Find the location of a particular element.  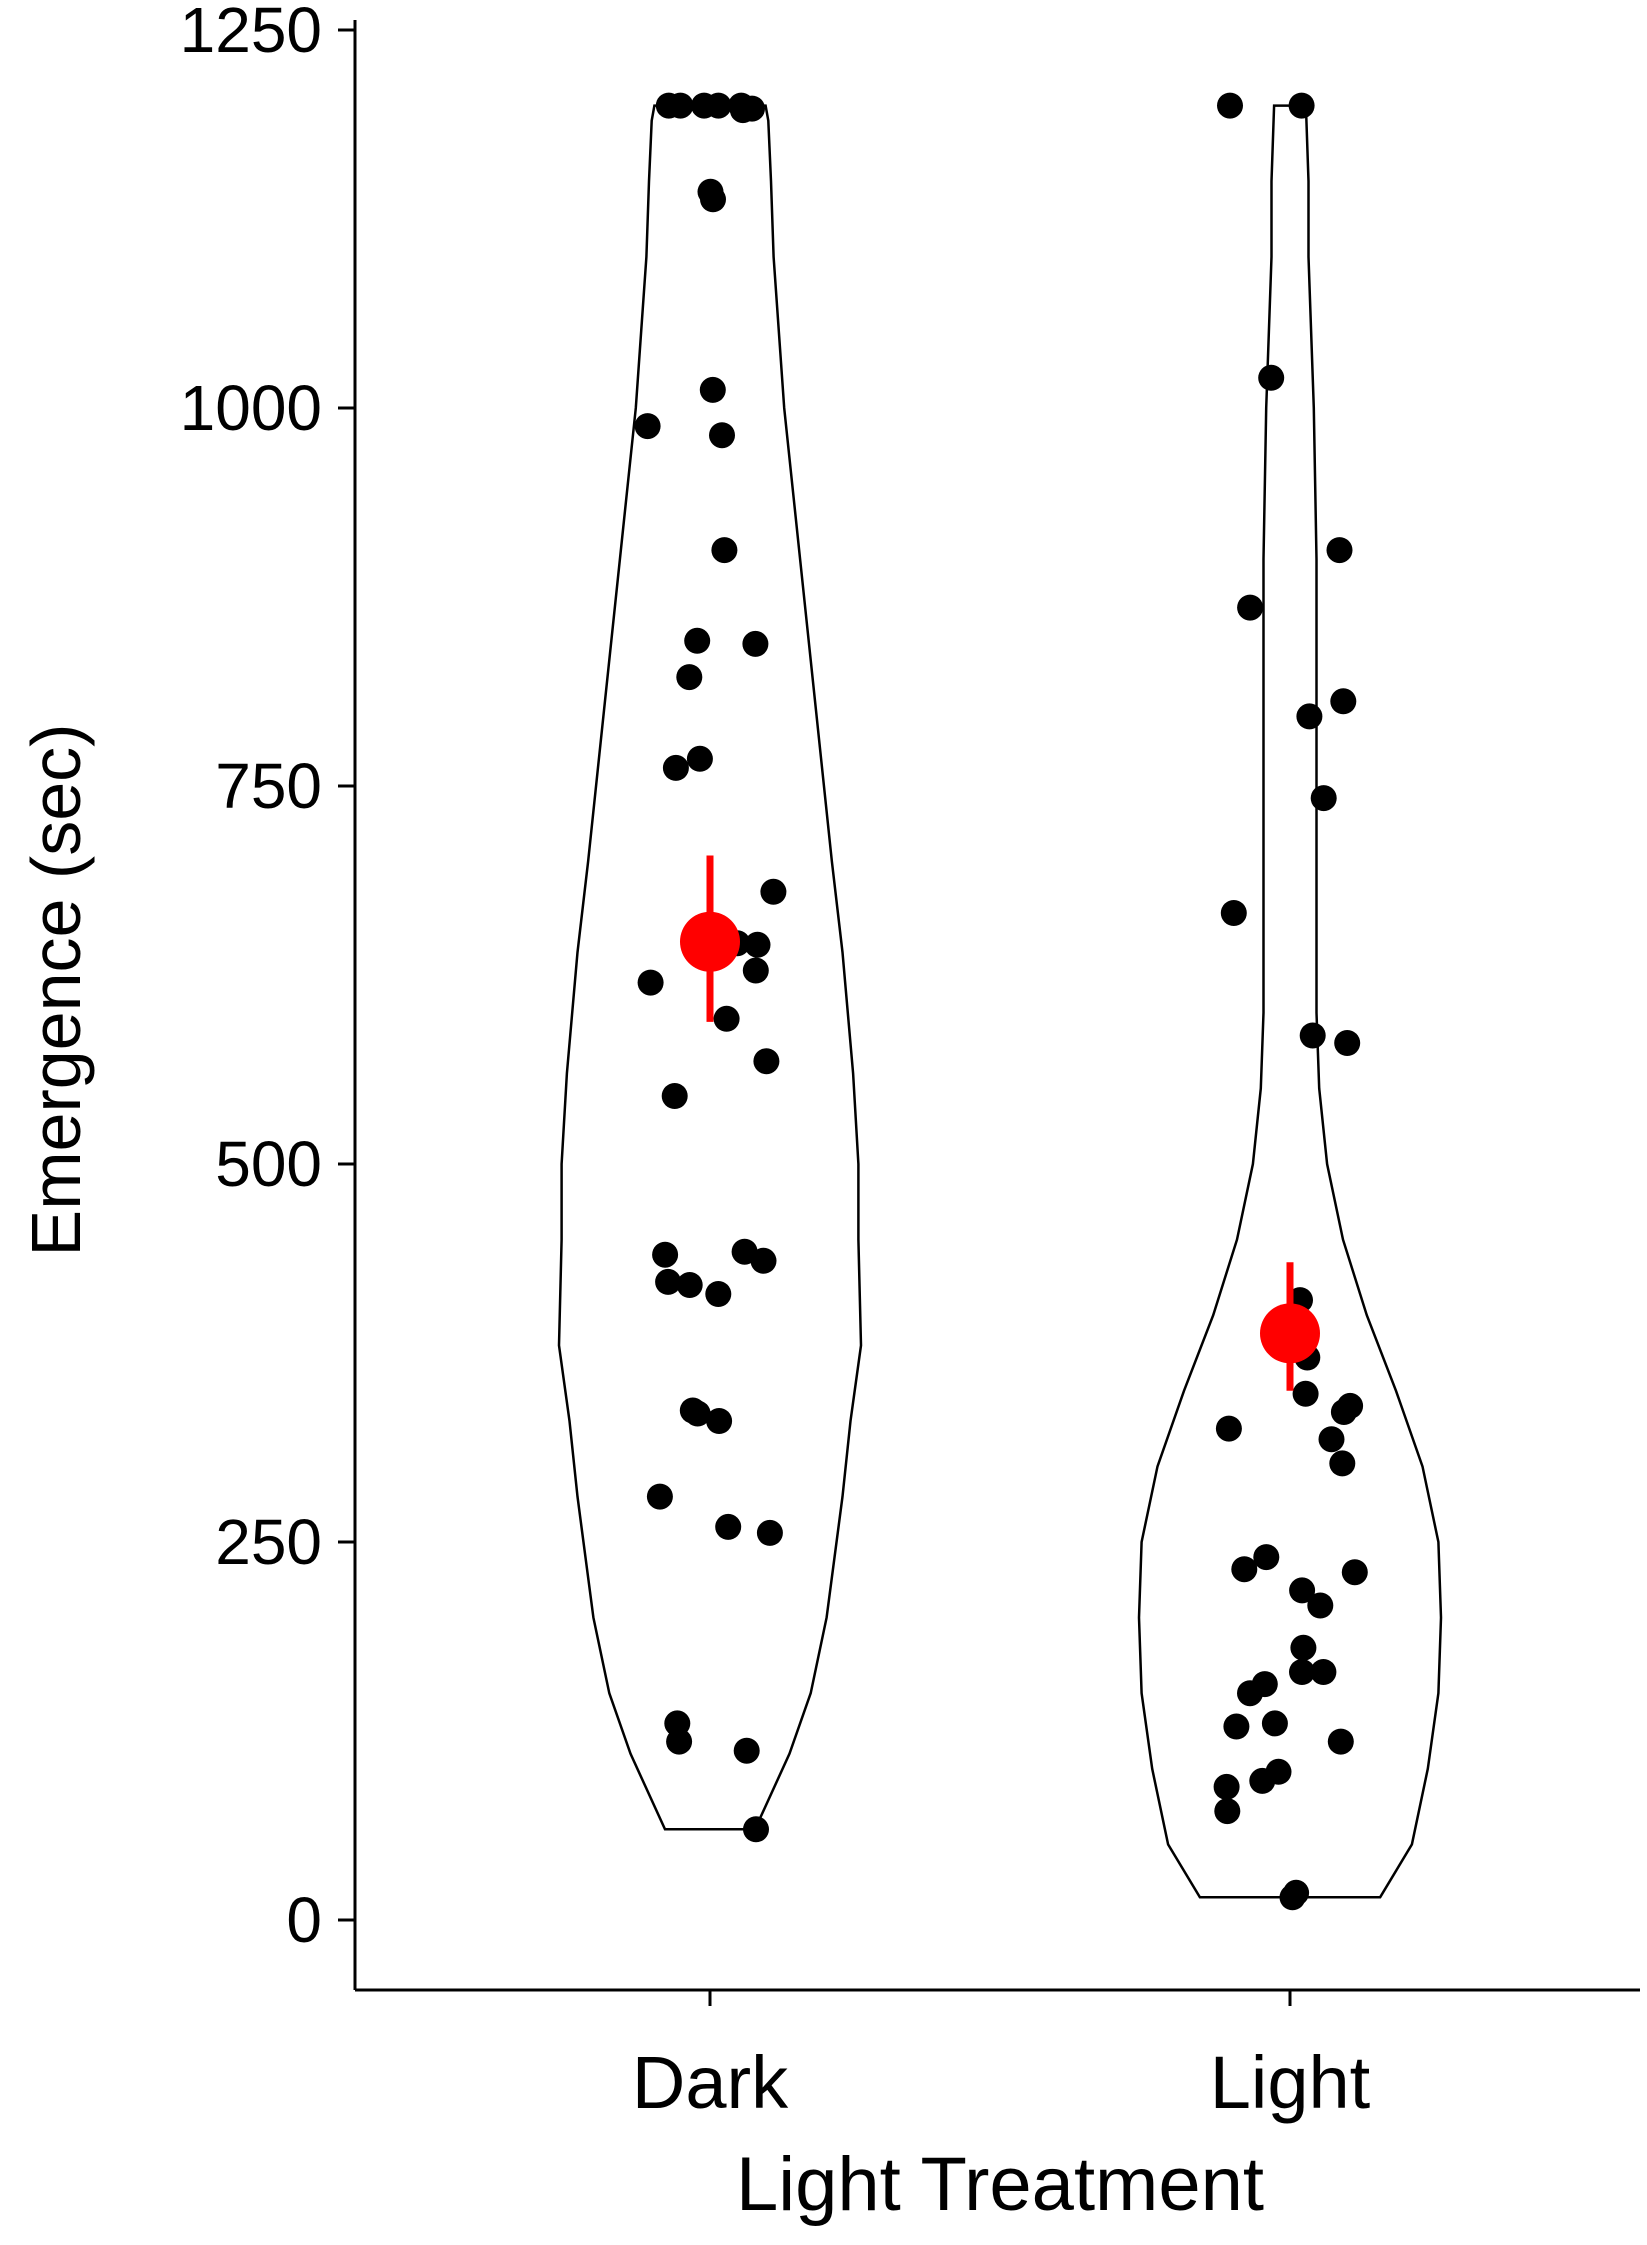

violin-outline-dark is located at coordinates (710, 967).